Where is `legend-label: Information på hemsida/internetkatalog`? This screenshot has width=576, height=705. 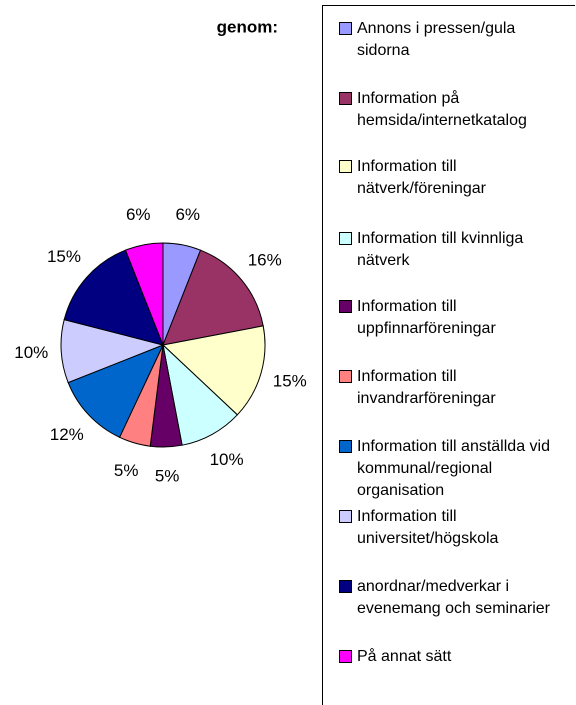 legend-label: Information på hemsida/internetkatalog is located at coordinates (442, 109).